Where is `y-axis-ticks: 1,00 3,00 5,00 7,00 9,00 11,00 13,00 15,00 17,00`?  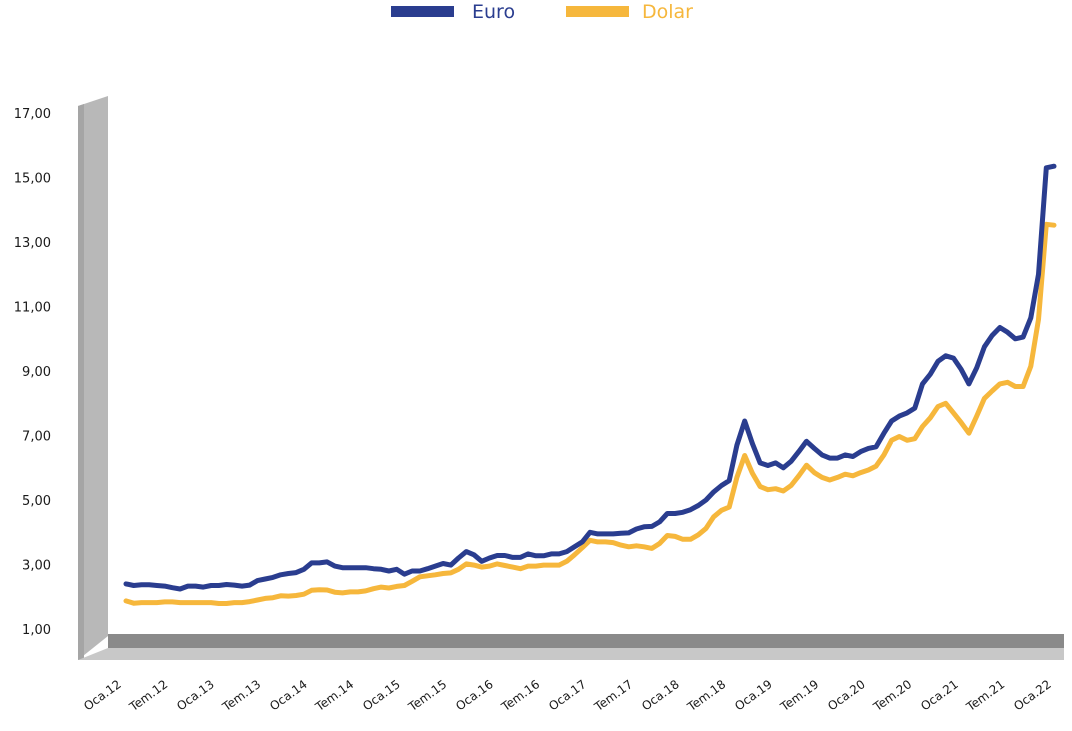 y-axis-ticks: 1,00 3,00 5,00 7,00 9,00 11,00 13,00 15,00 17,00 is located at coordinates (32, 372).